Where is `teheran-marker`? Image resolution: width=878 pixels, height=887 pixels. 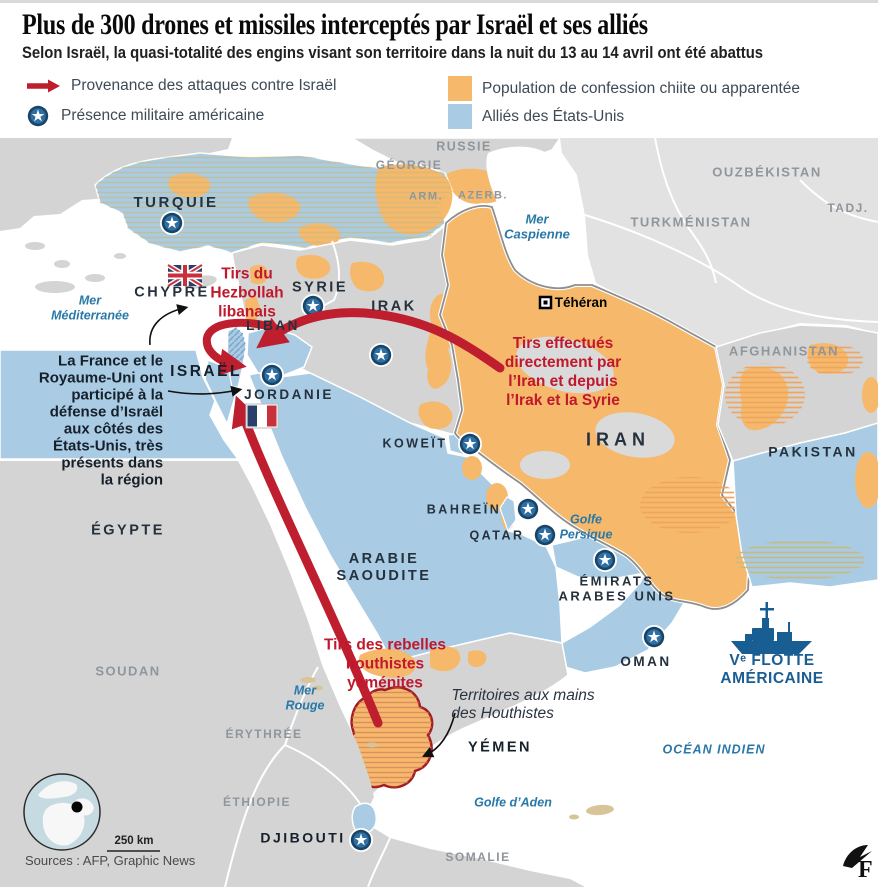 teheran-marker is located at coordinates (545, 302).